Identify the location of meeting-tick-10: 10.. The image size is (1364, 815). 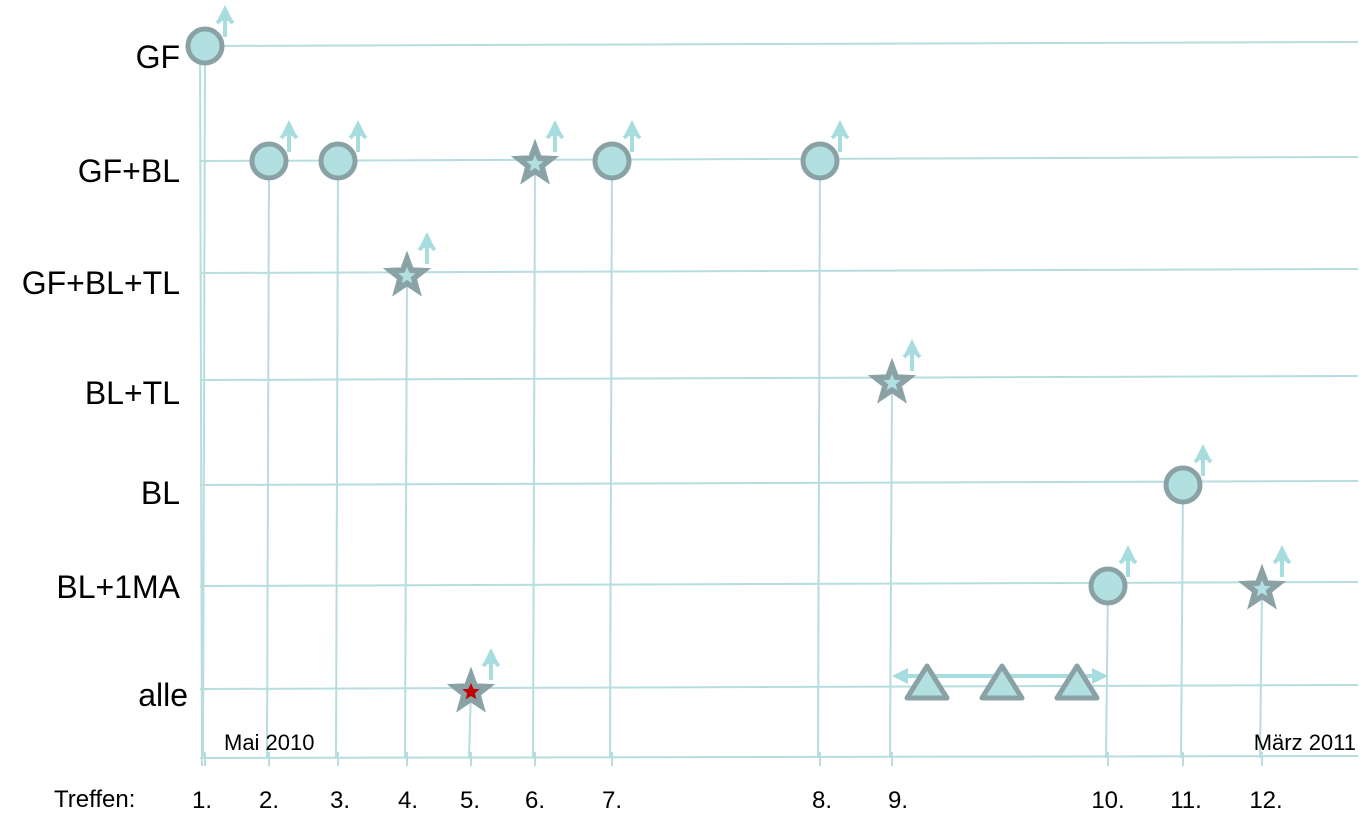
(1107, 800).